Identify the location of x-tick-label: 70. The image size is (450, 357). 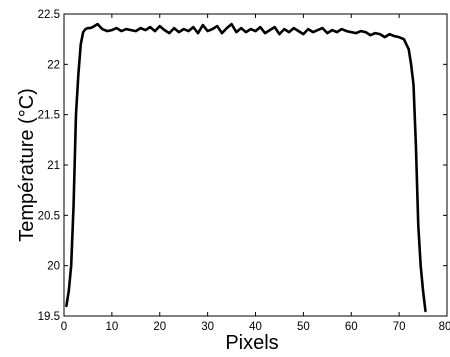
(399, 327).